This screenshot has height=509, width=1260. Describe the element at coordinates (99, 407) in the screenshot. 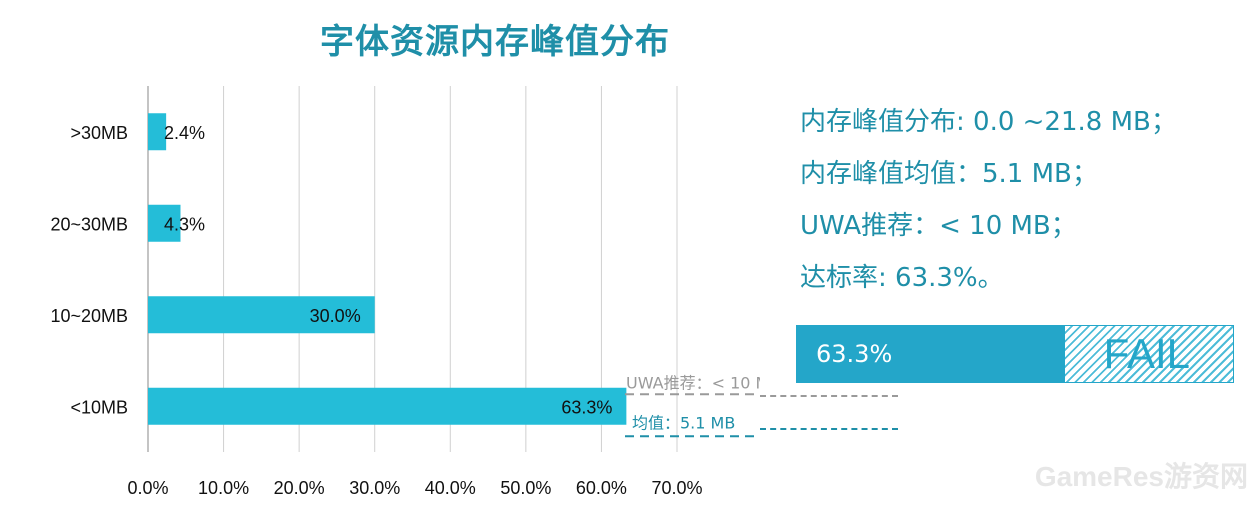

I see `category-label: <10MB` at that location.